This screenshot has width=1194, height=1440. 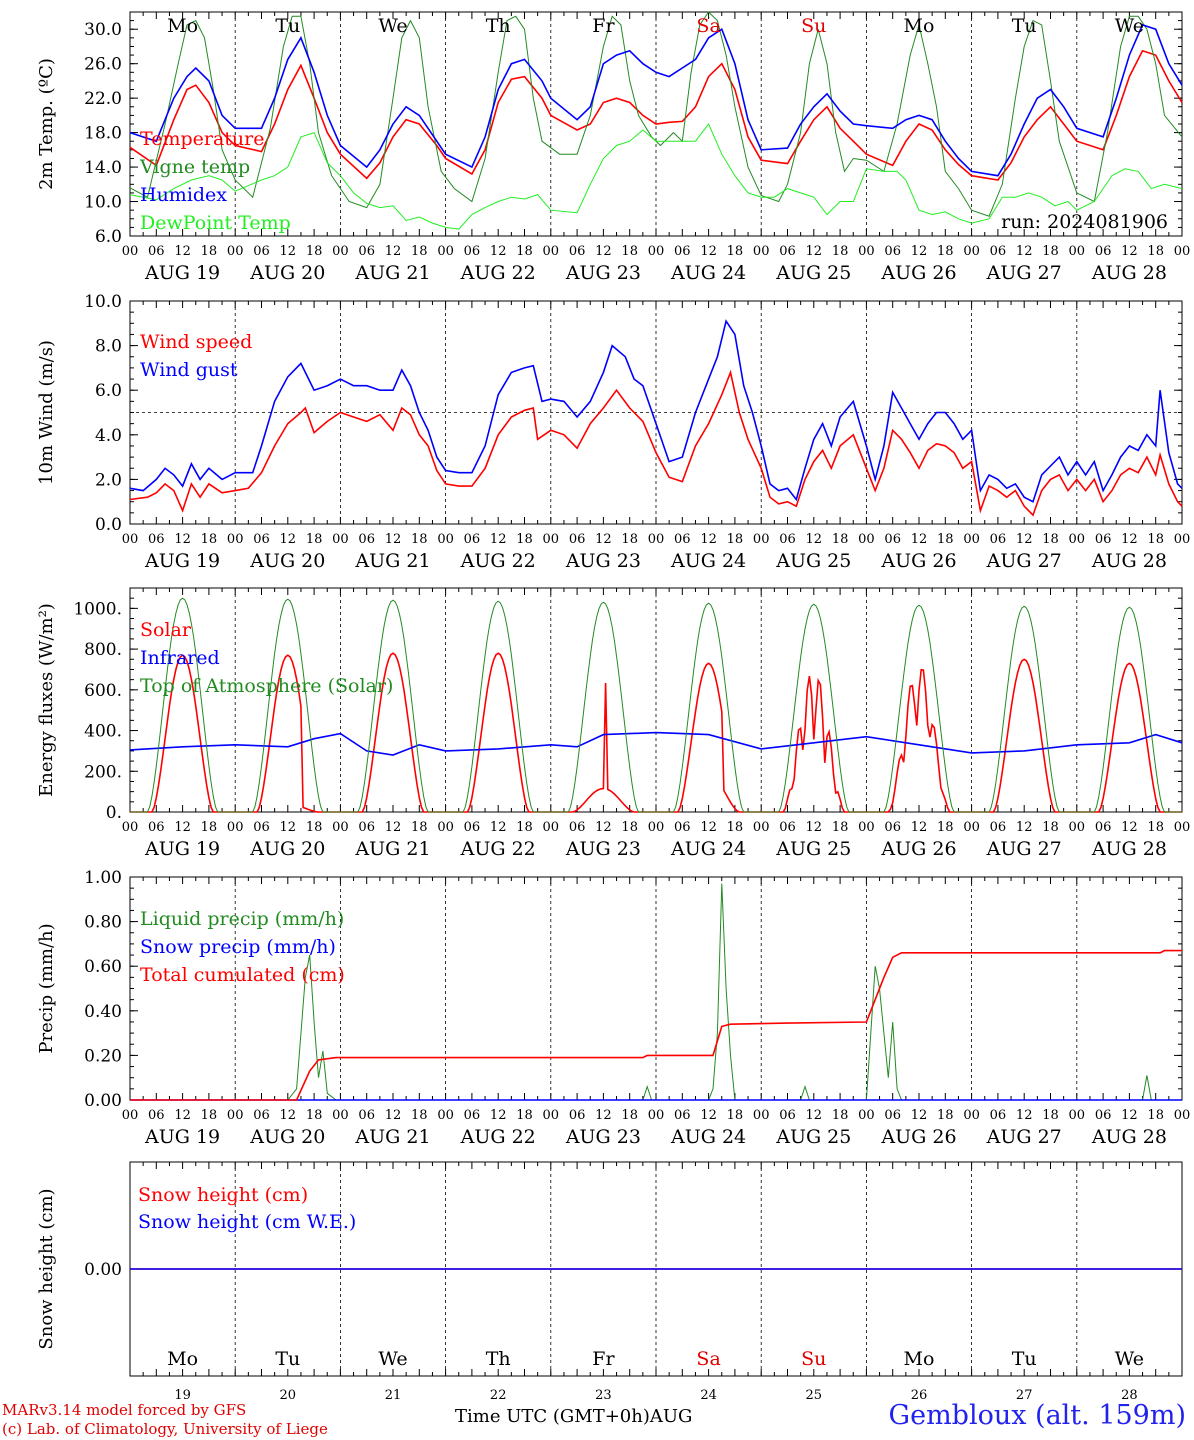 I want to click on y-tick-label: 4.0, so click(x=108, y=436).